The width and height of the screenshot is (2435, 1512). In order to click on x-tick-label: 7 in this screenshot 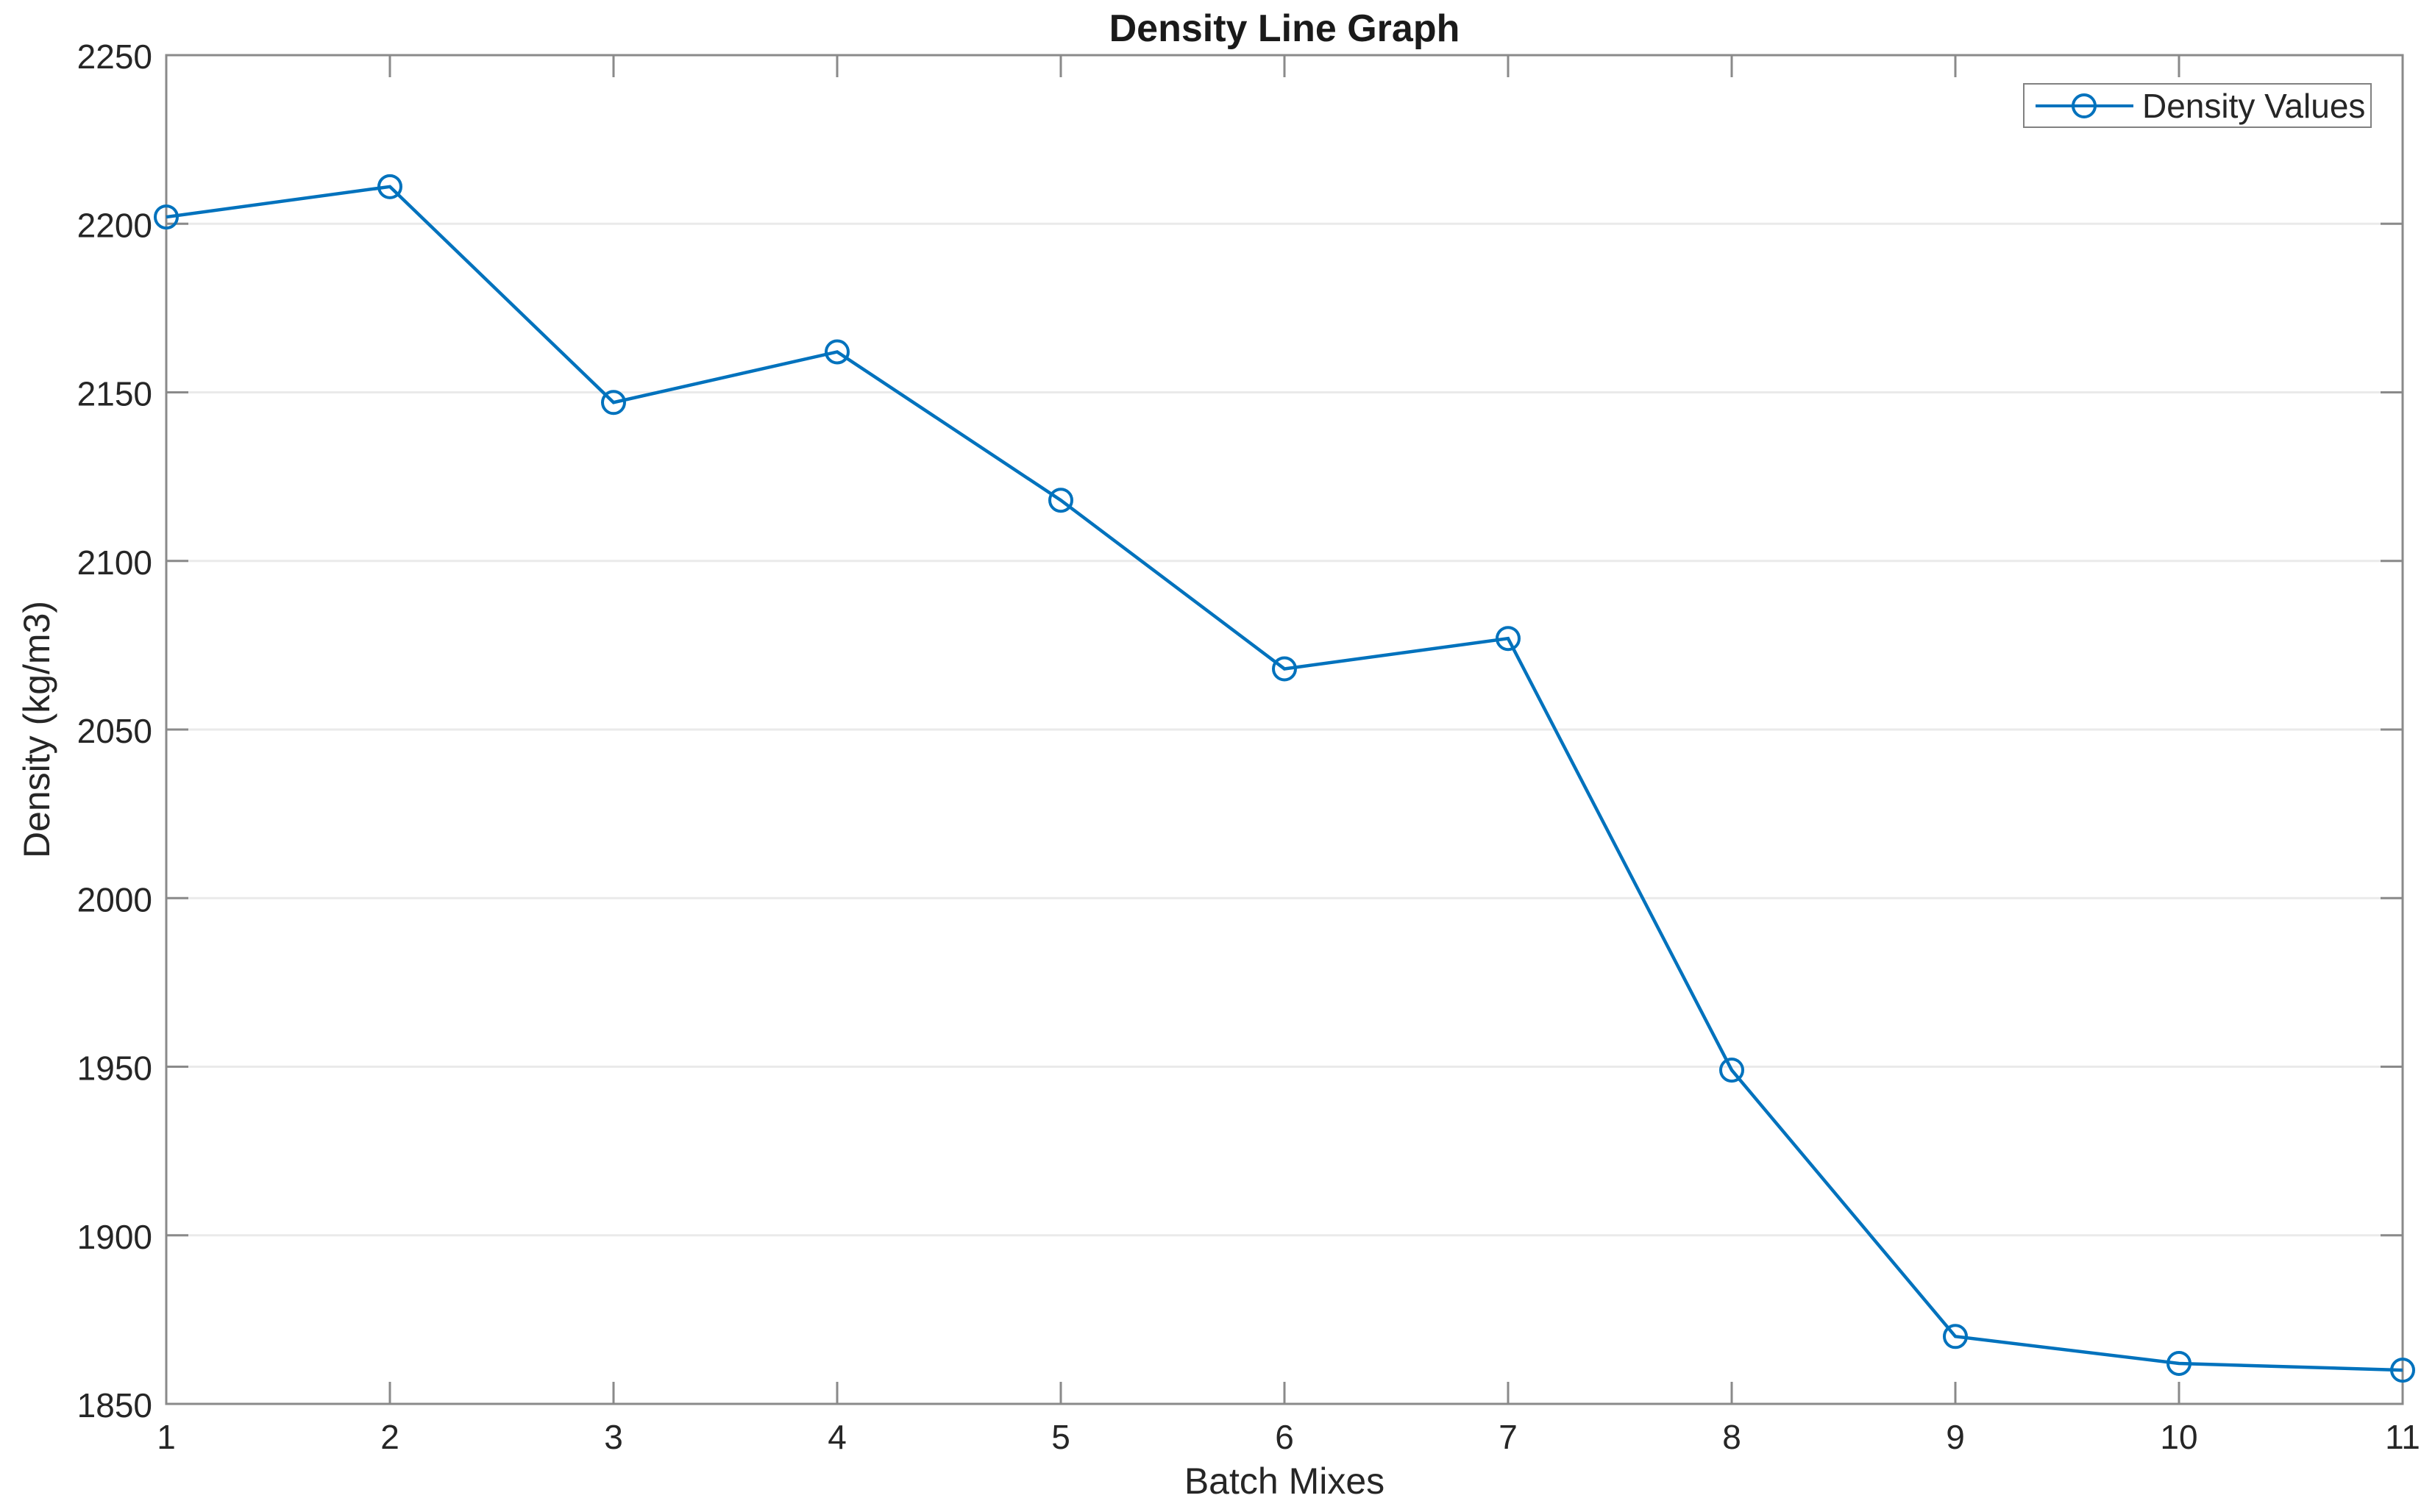, I will do `click(1508, 1437)`.